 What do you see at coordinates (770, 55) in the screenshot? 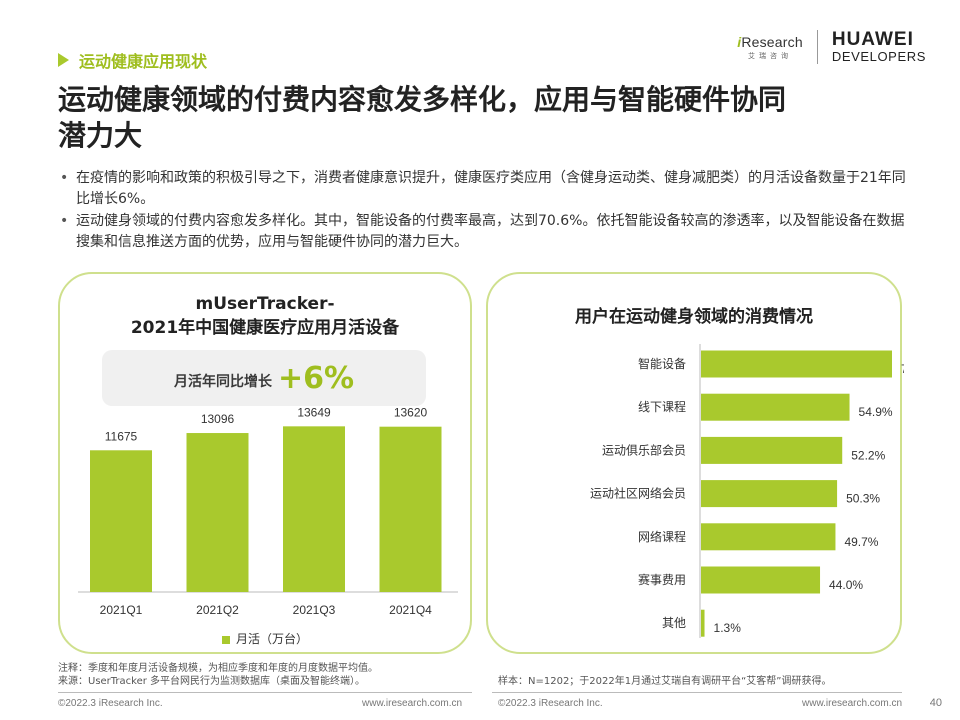
I see `iresearch-logo-sub: 艾瑞咨询` at bounding box center [770, 55].